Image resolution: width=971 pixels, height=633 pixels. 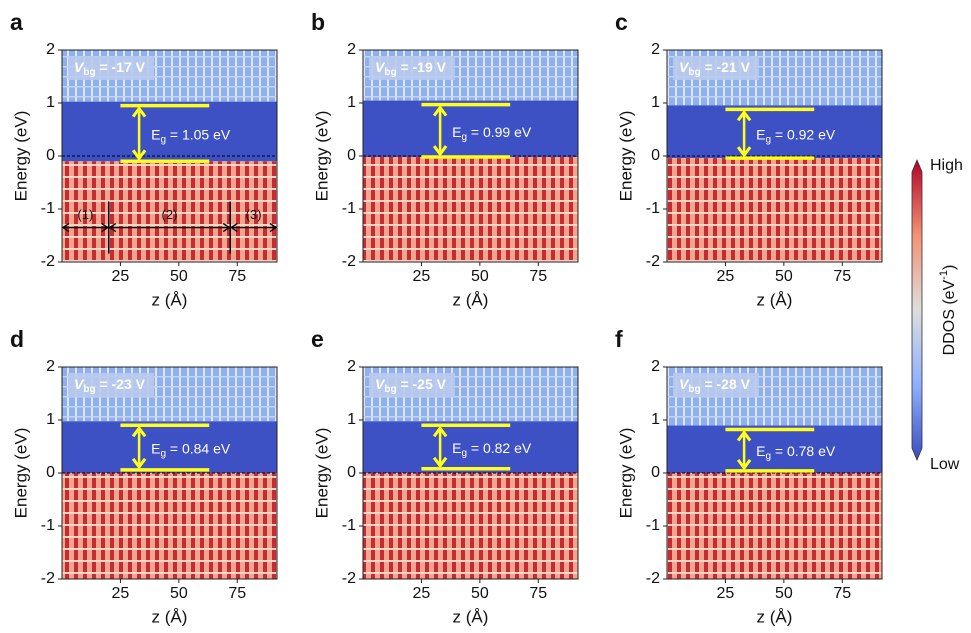 I want to click on colorbar-high: High, so click(x=946, y=165).